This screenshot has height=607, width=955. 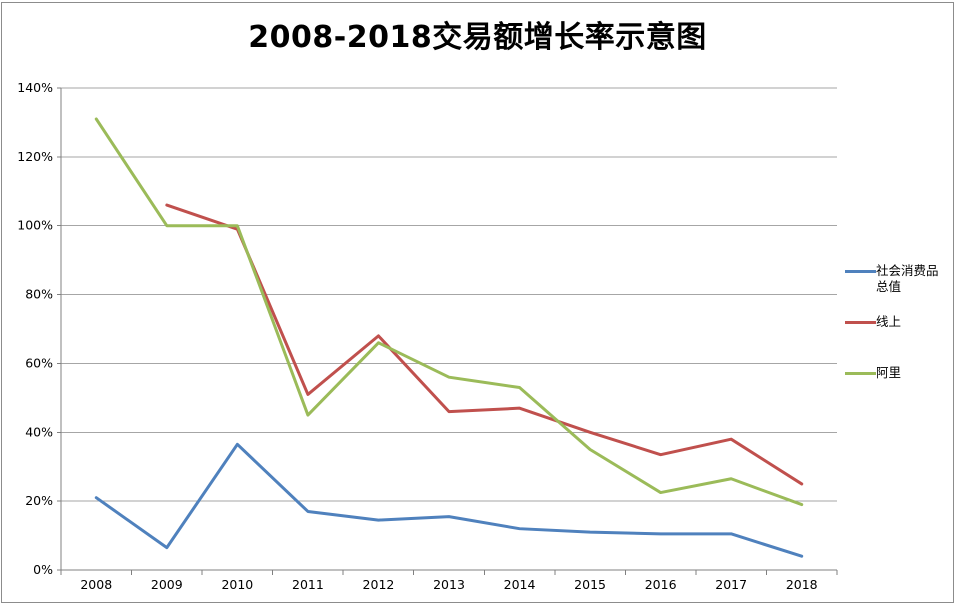 What do you see at coordinates (661, 584) in the screenshot?
I see `x-axis-tick-label: 2016` at bounding box center [661, 584].